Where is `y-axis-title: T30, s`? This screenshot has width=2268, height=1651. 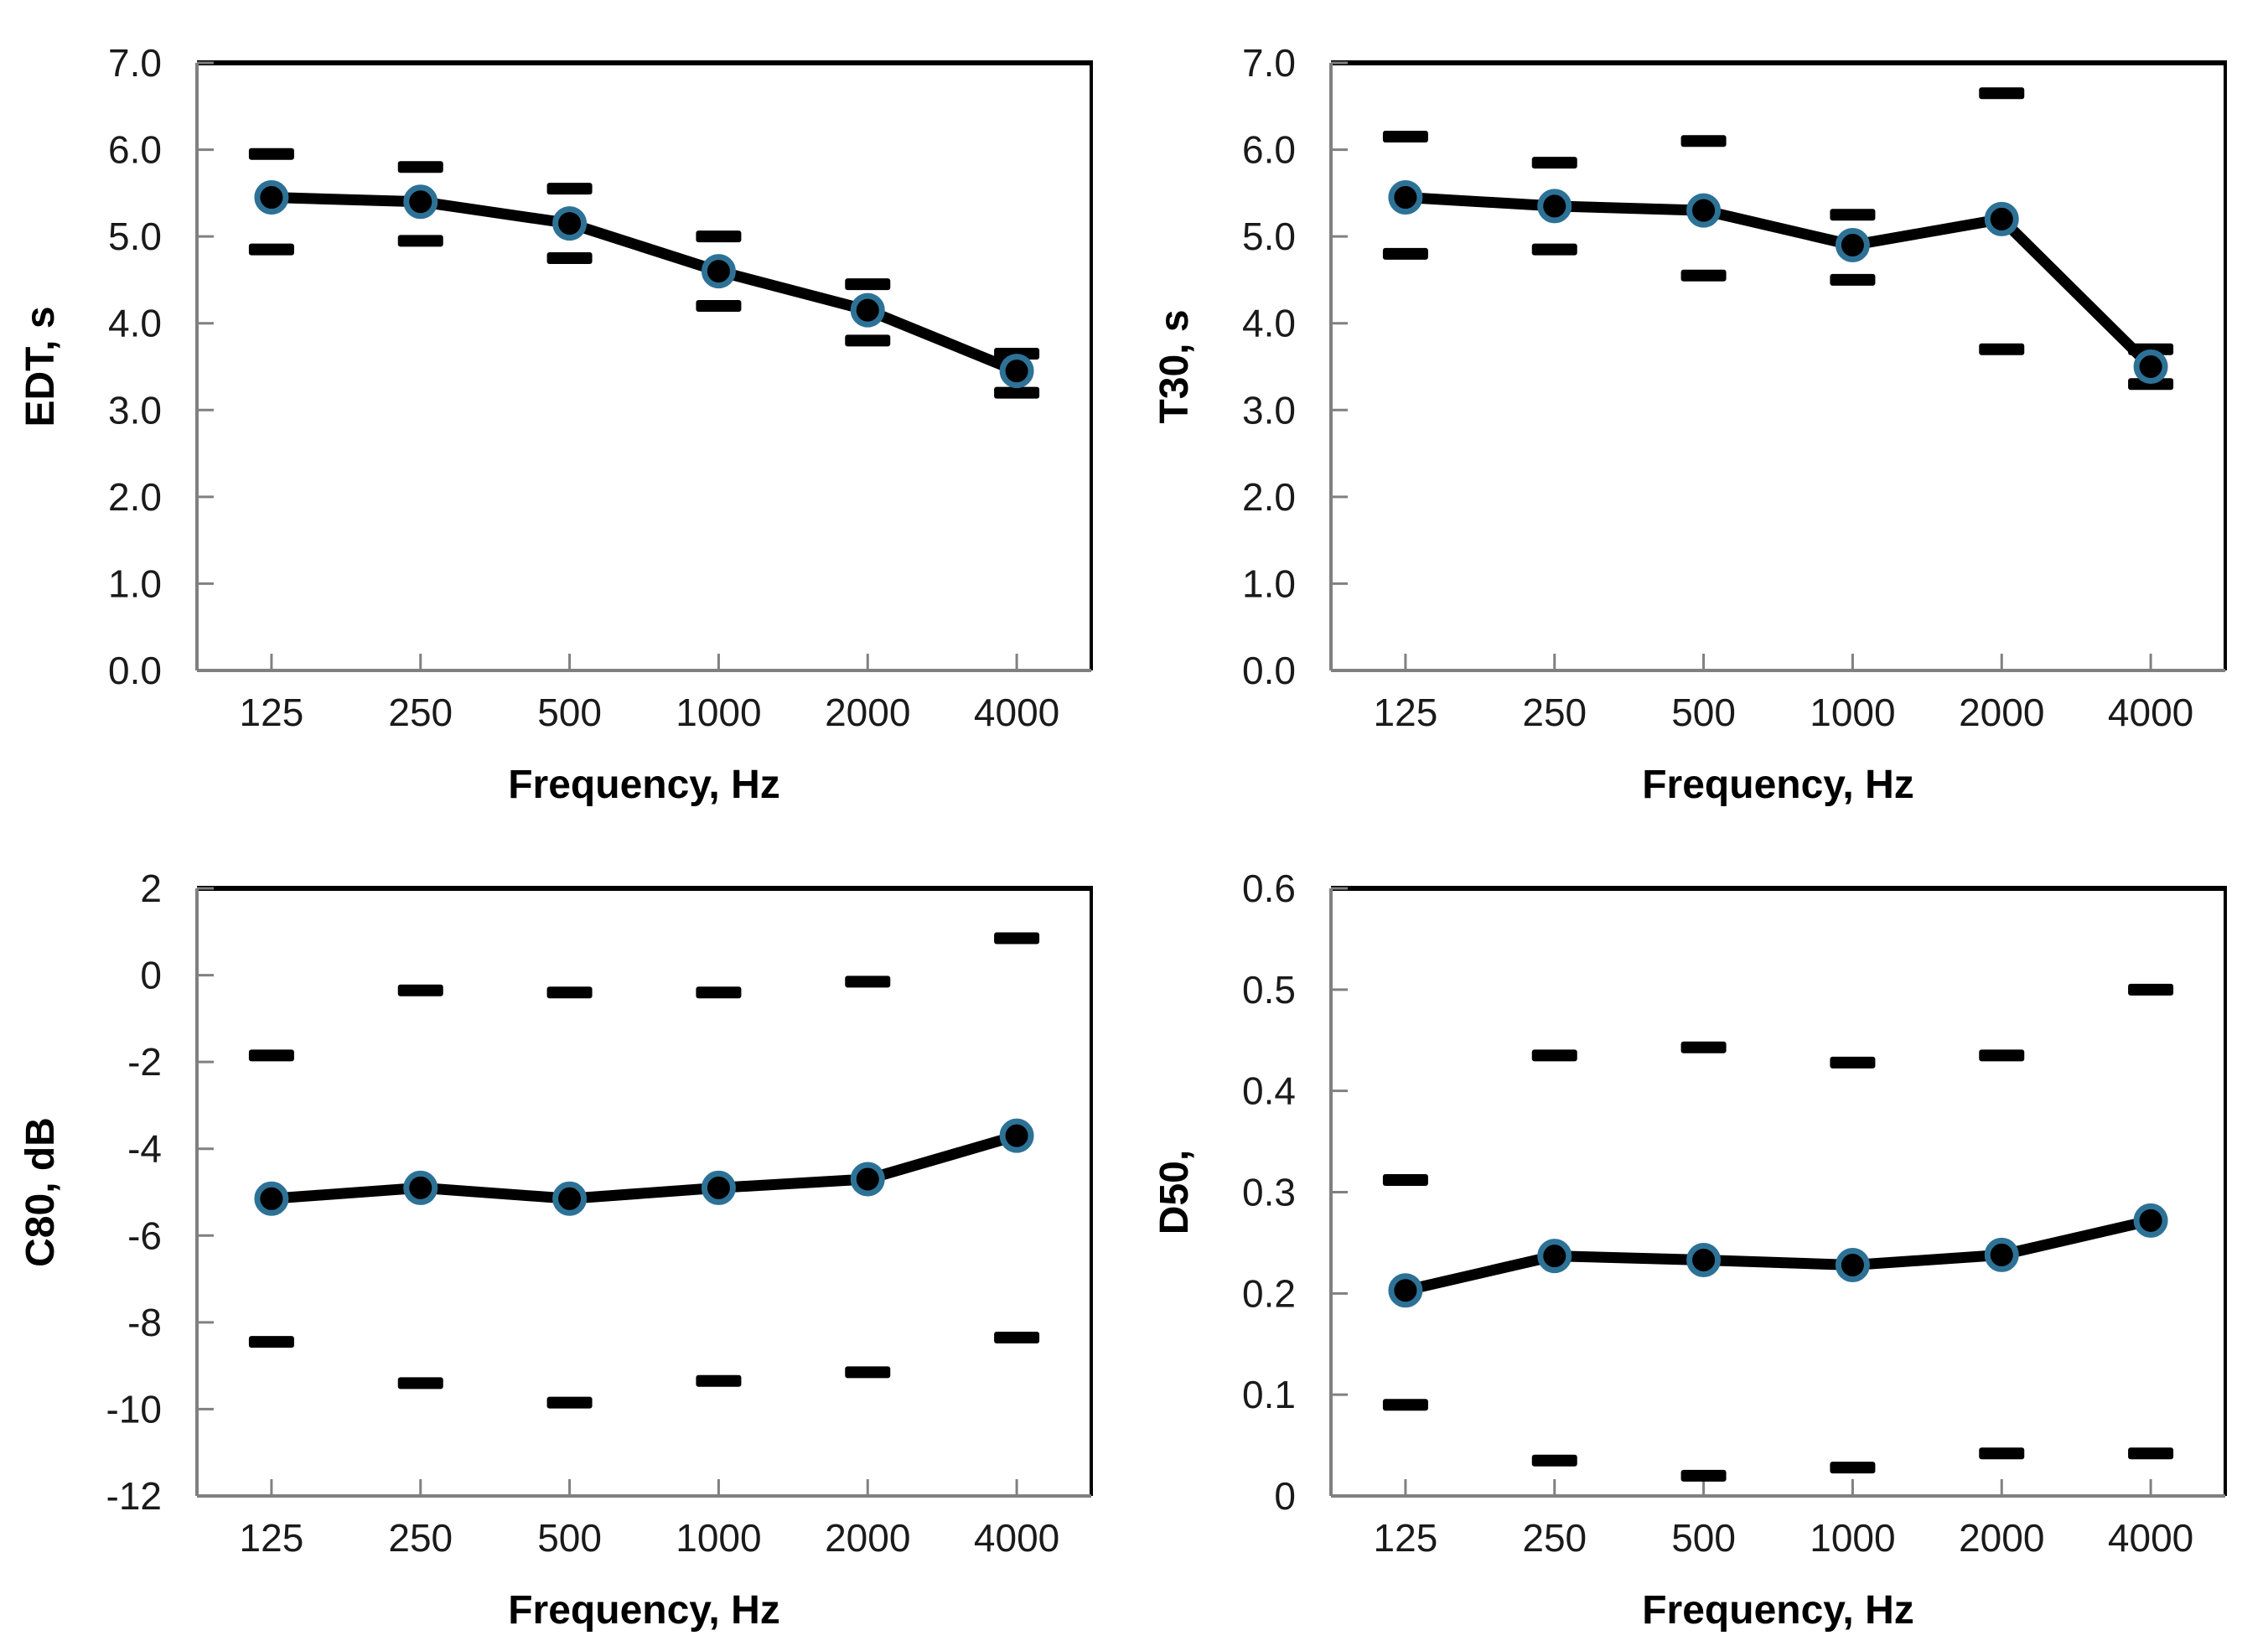
y-axis-title: T30, s is located at coordinates (1174, 366).